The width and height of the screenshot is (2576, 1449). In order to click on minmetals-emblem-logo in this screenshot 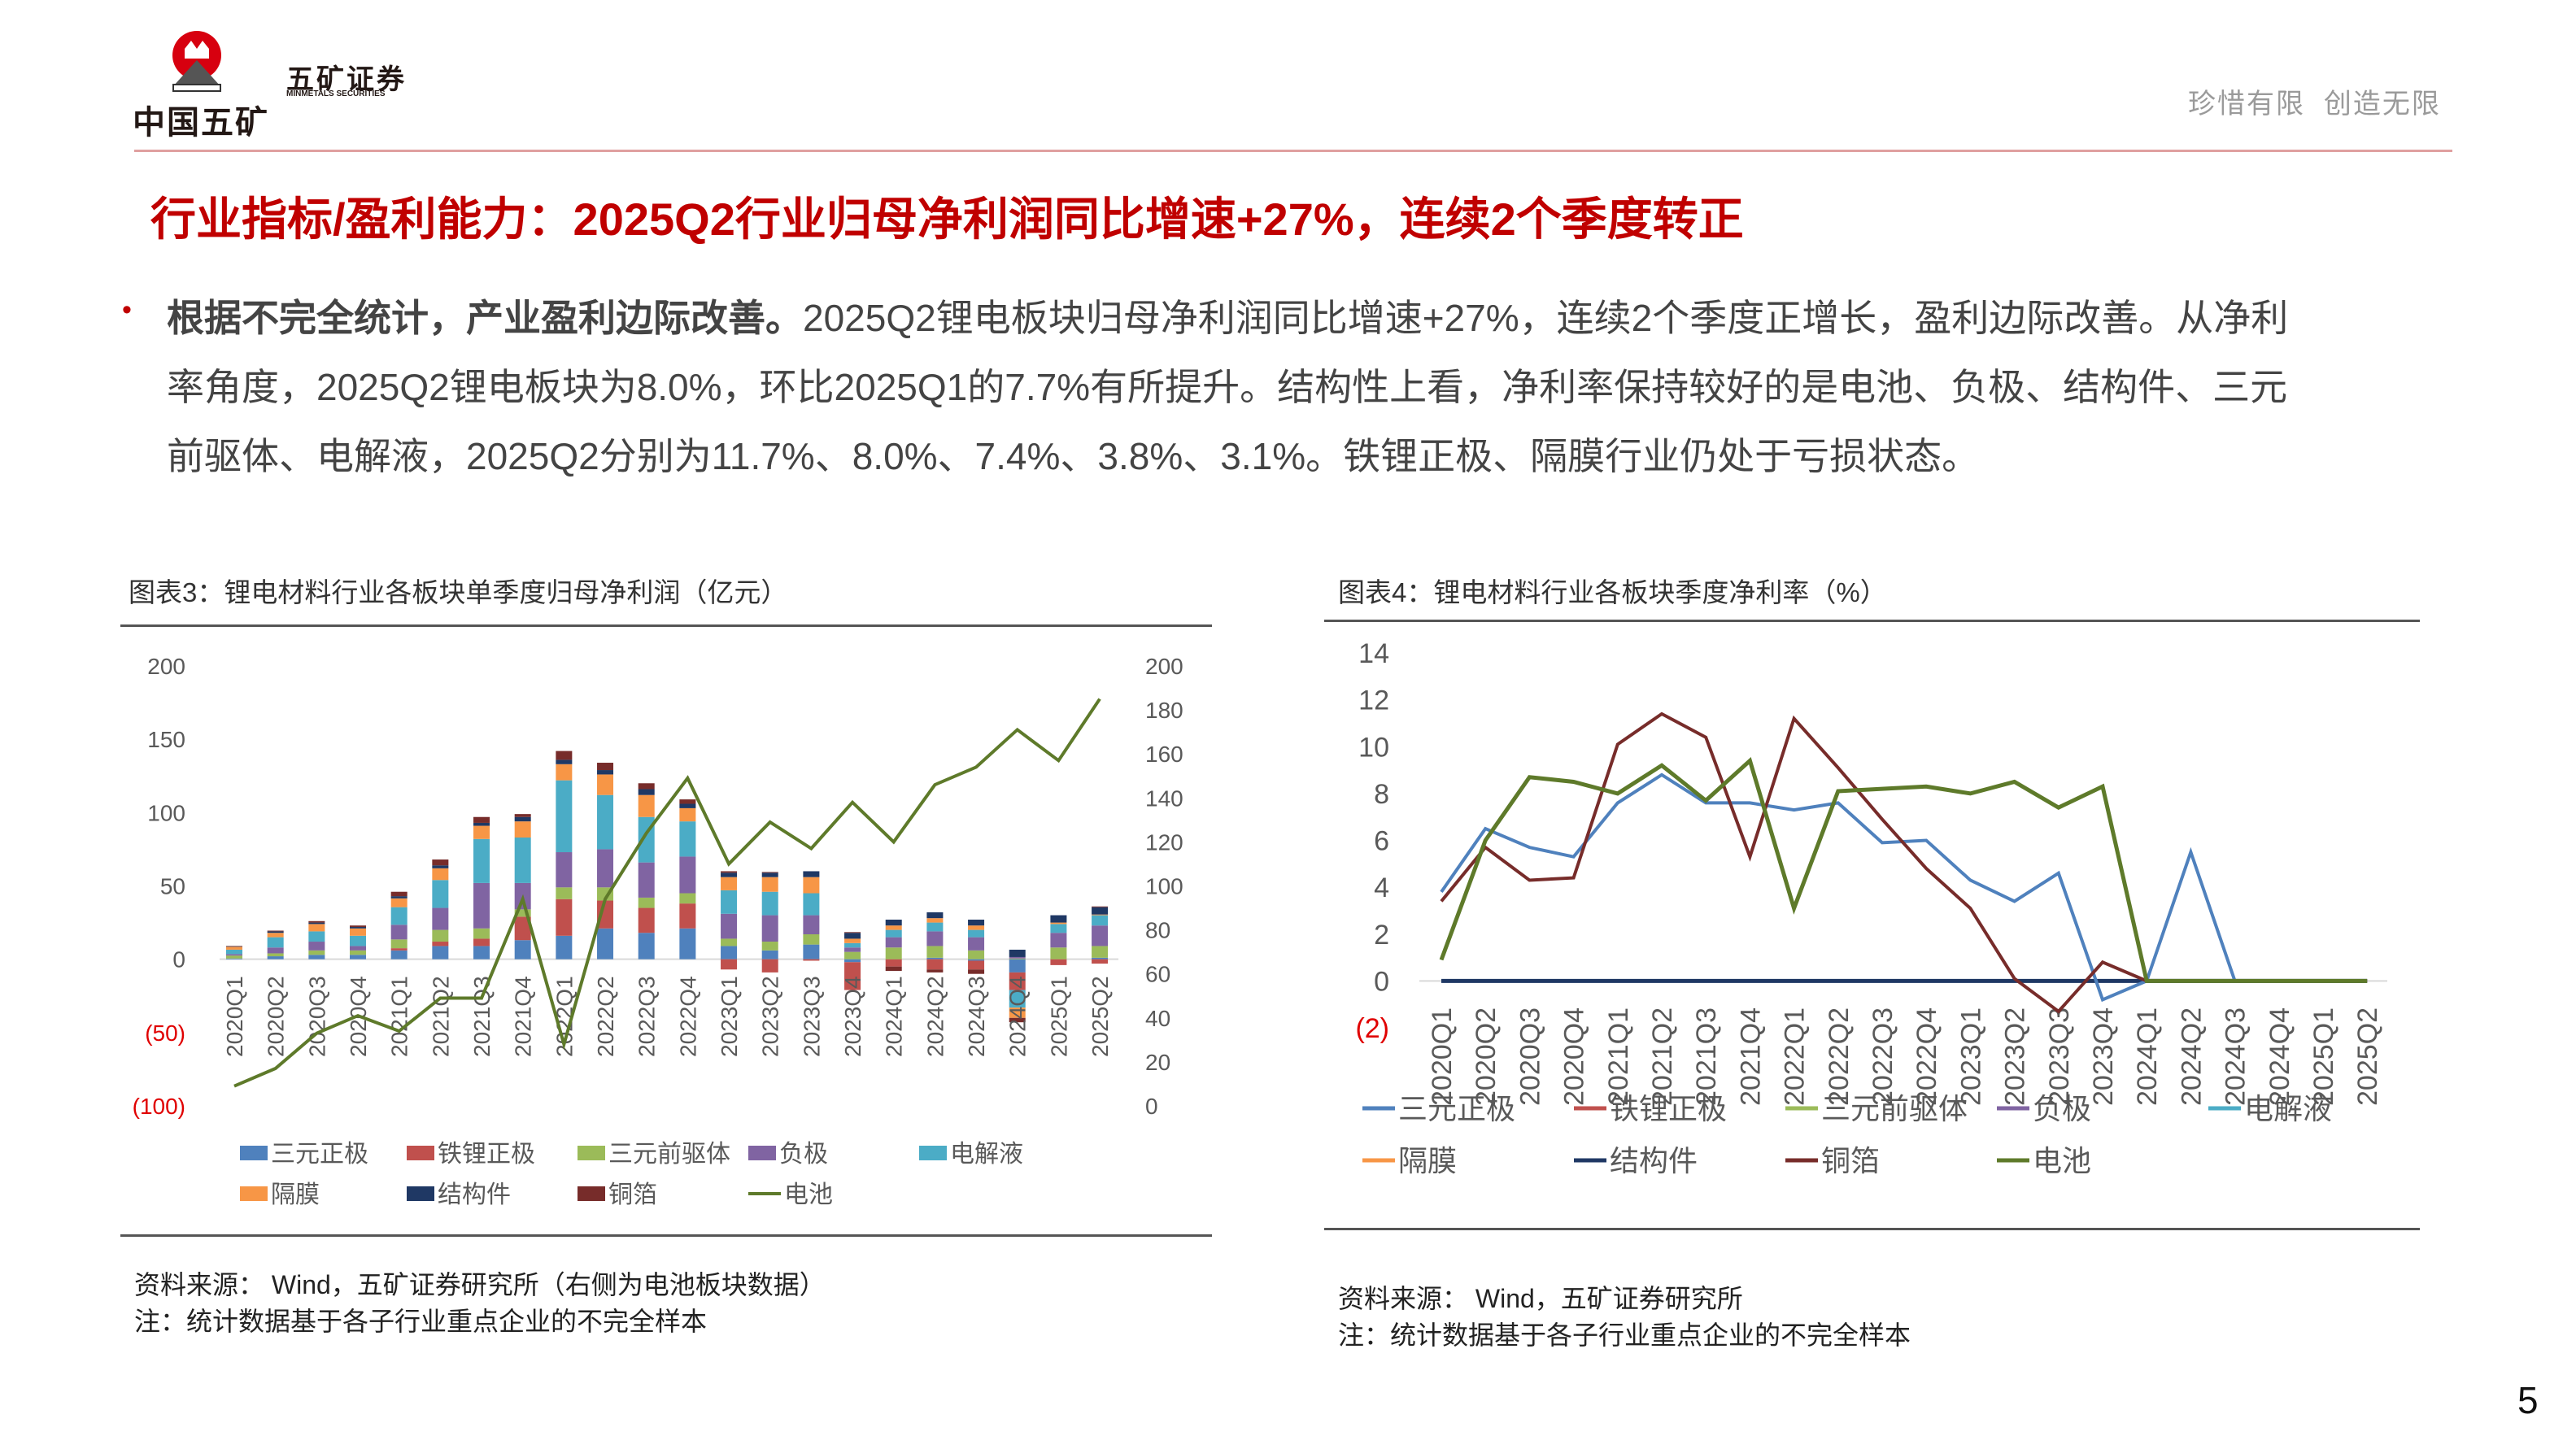, I will do `click(196, 61)`.